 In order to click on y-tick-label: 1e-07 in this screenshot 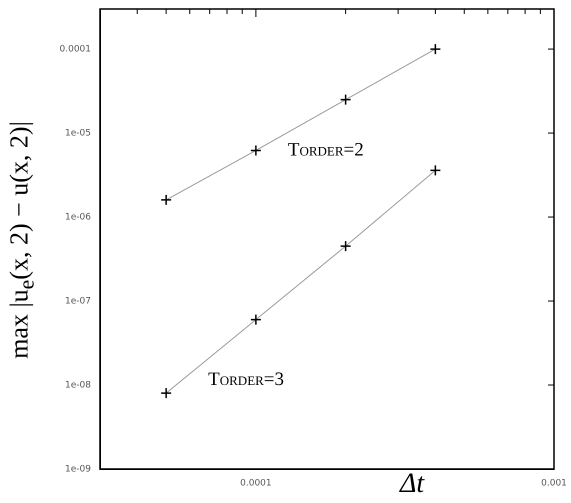, I will do `click(78, 301)`.